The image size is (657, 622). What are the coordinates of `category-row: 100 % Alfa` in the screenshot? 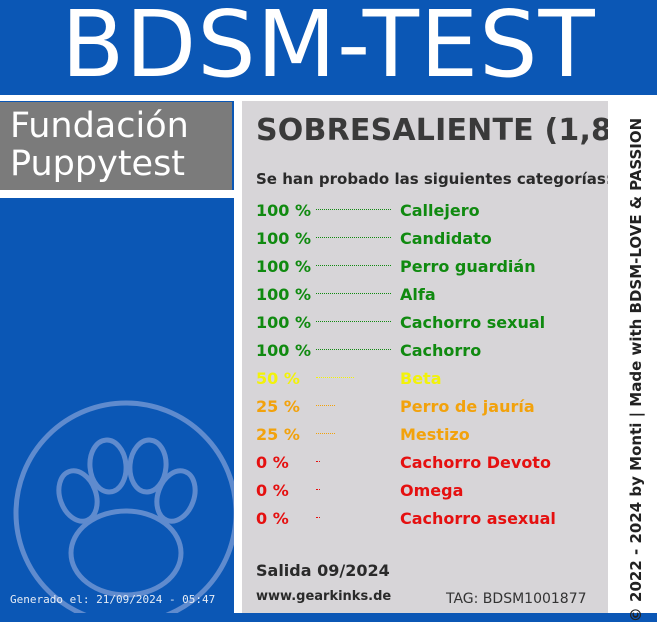 It's located at (431, 295).